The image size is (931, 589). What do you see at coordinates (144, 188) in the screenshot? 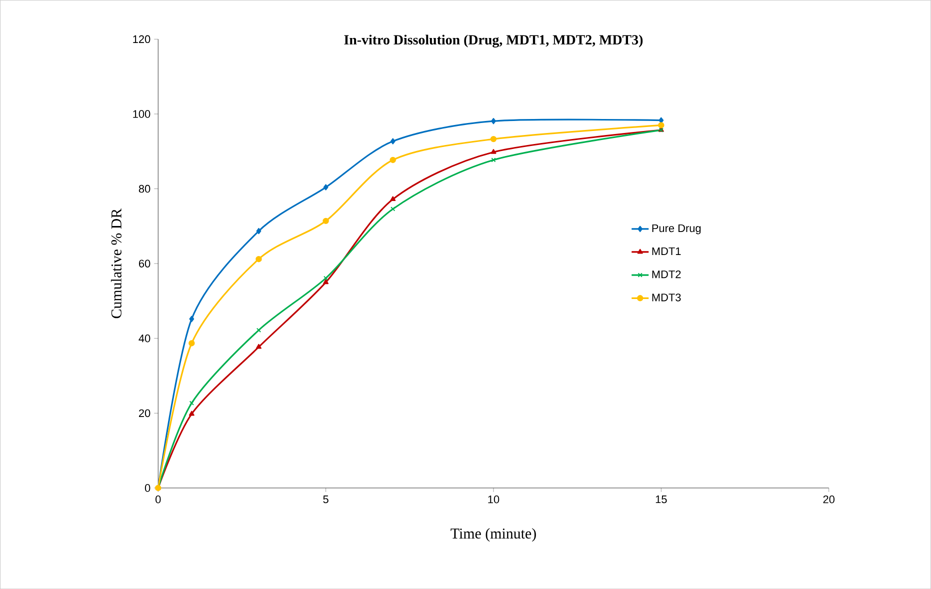
I see `y-tick-label: 80` at bounding box center [144, 188].